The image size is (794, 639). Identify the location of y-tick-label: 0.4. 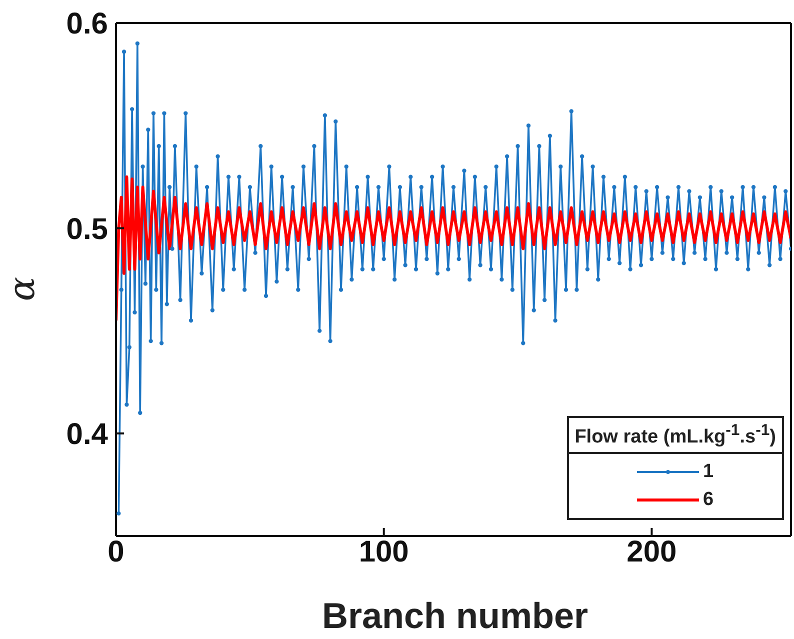
(87, 435).